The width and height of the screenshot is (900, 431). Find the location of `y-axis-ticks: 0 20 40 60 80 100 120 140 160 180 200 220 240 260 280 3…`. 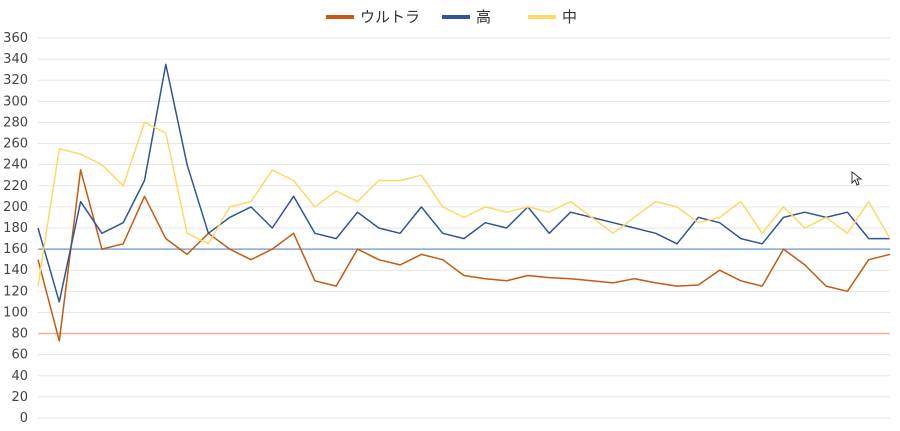

y-axis-ticks: 0 20 40 60 80 100 120 140 160 180 200 220 240 260 280 3… is located at coordinates (15, 228).